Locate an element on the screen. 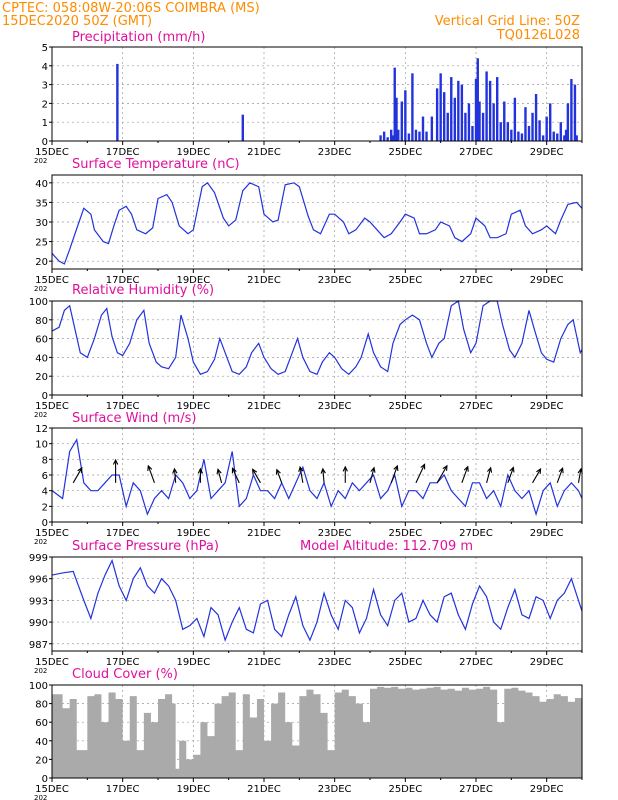 The height and width of the screenshot is (800, 618). model-code: TQ0126L028 is located at coordinates (538, 35).